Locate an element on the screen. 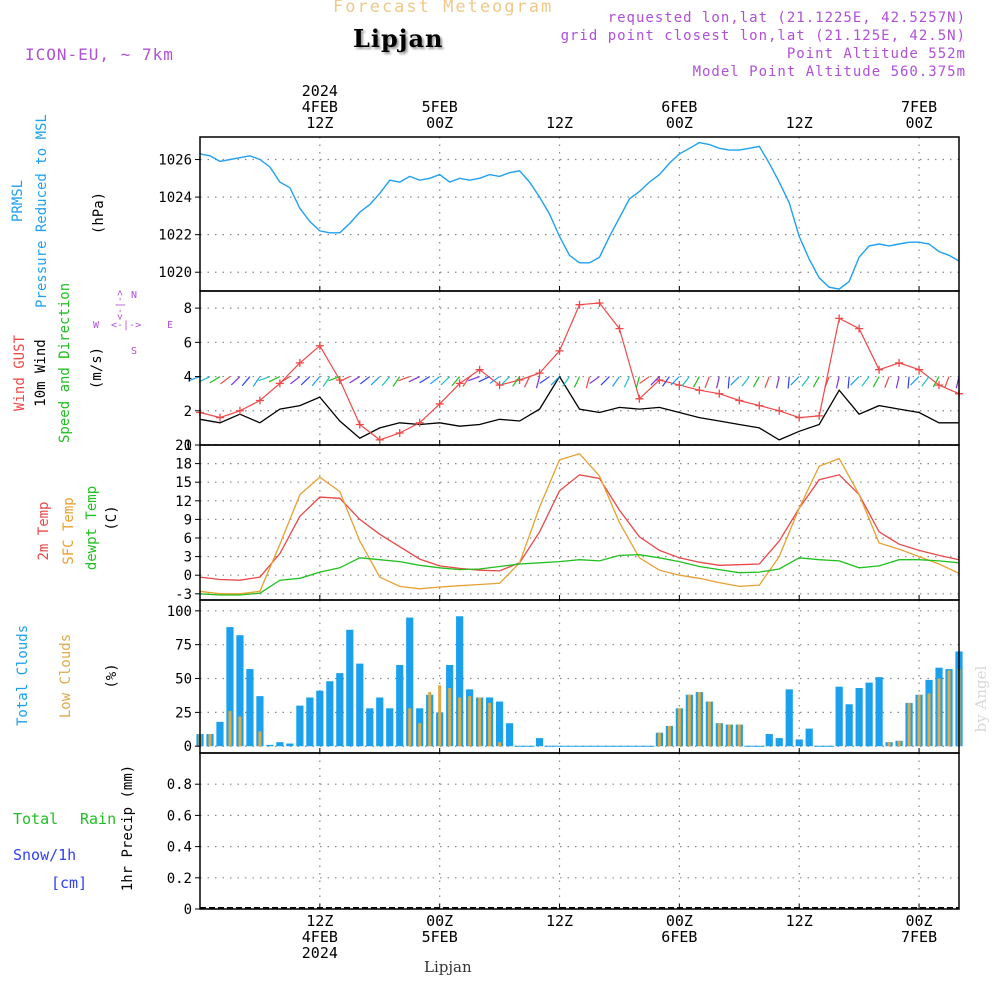  wind-compass: N <-|-> W <-|-> E S is located at coordinates (138, 325).